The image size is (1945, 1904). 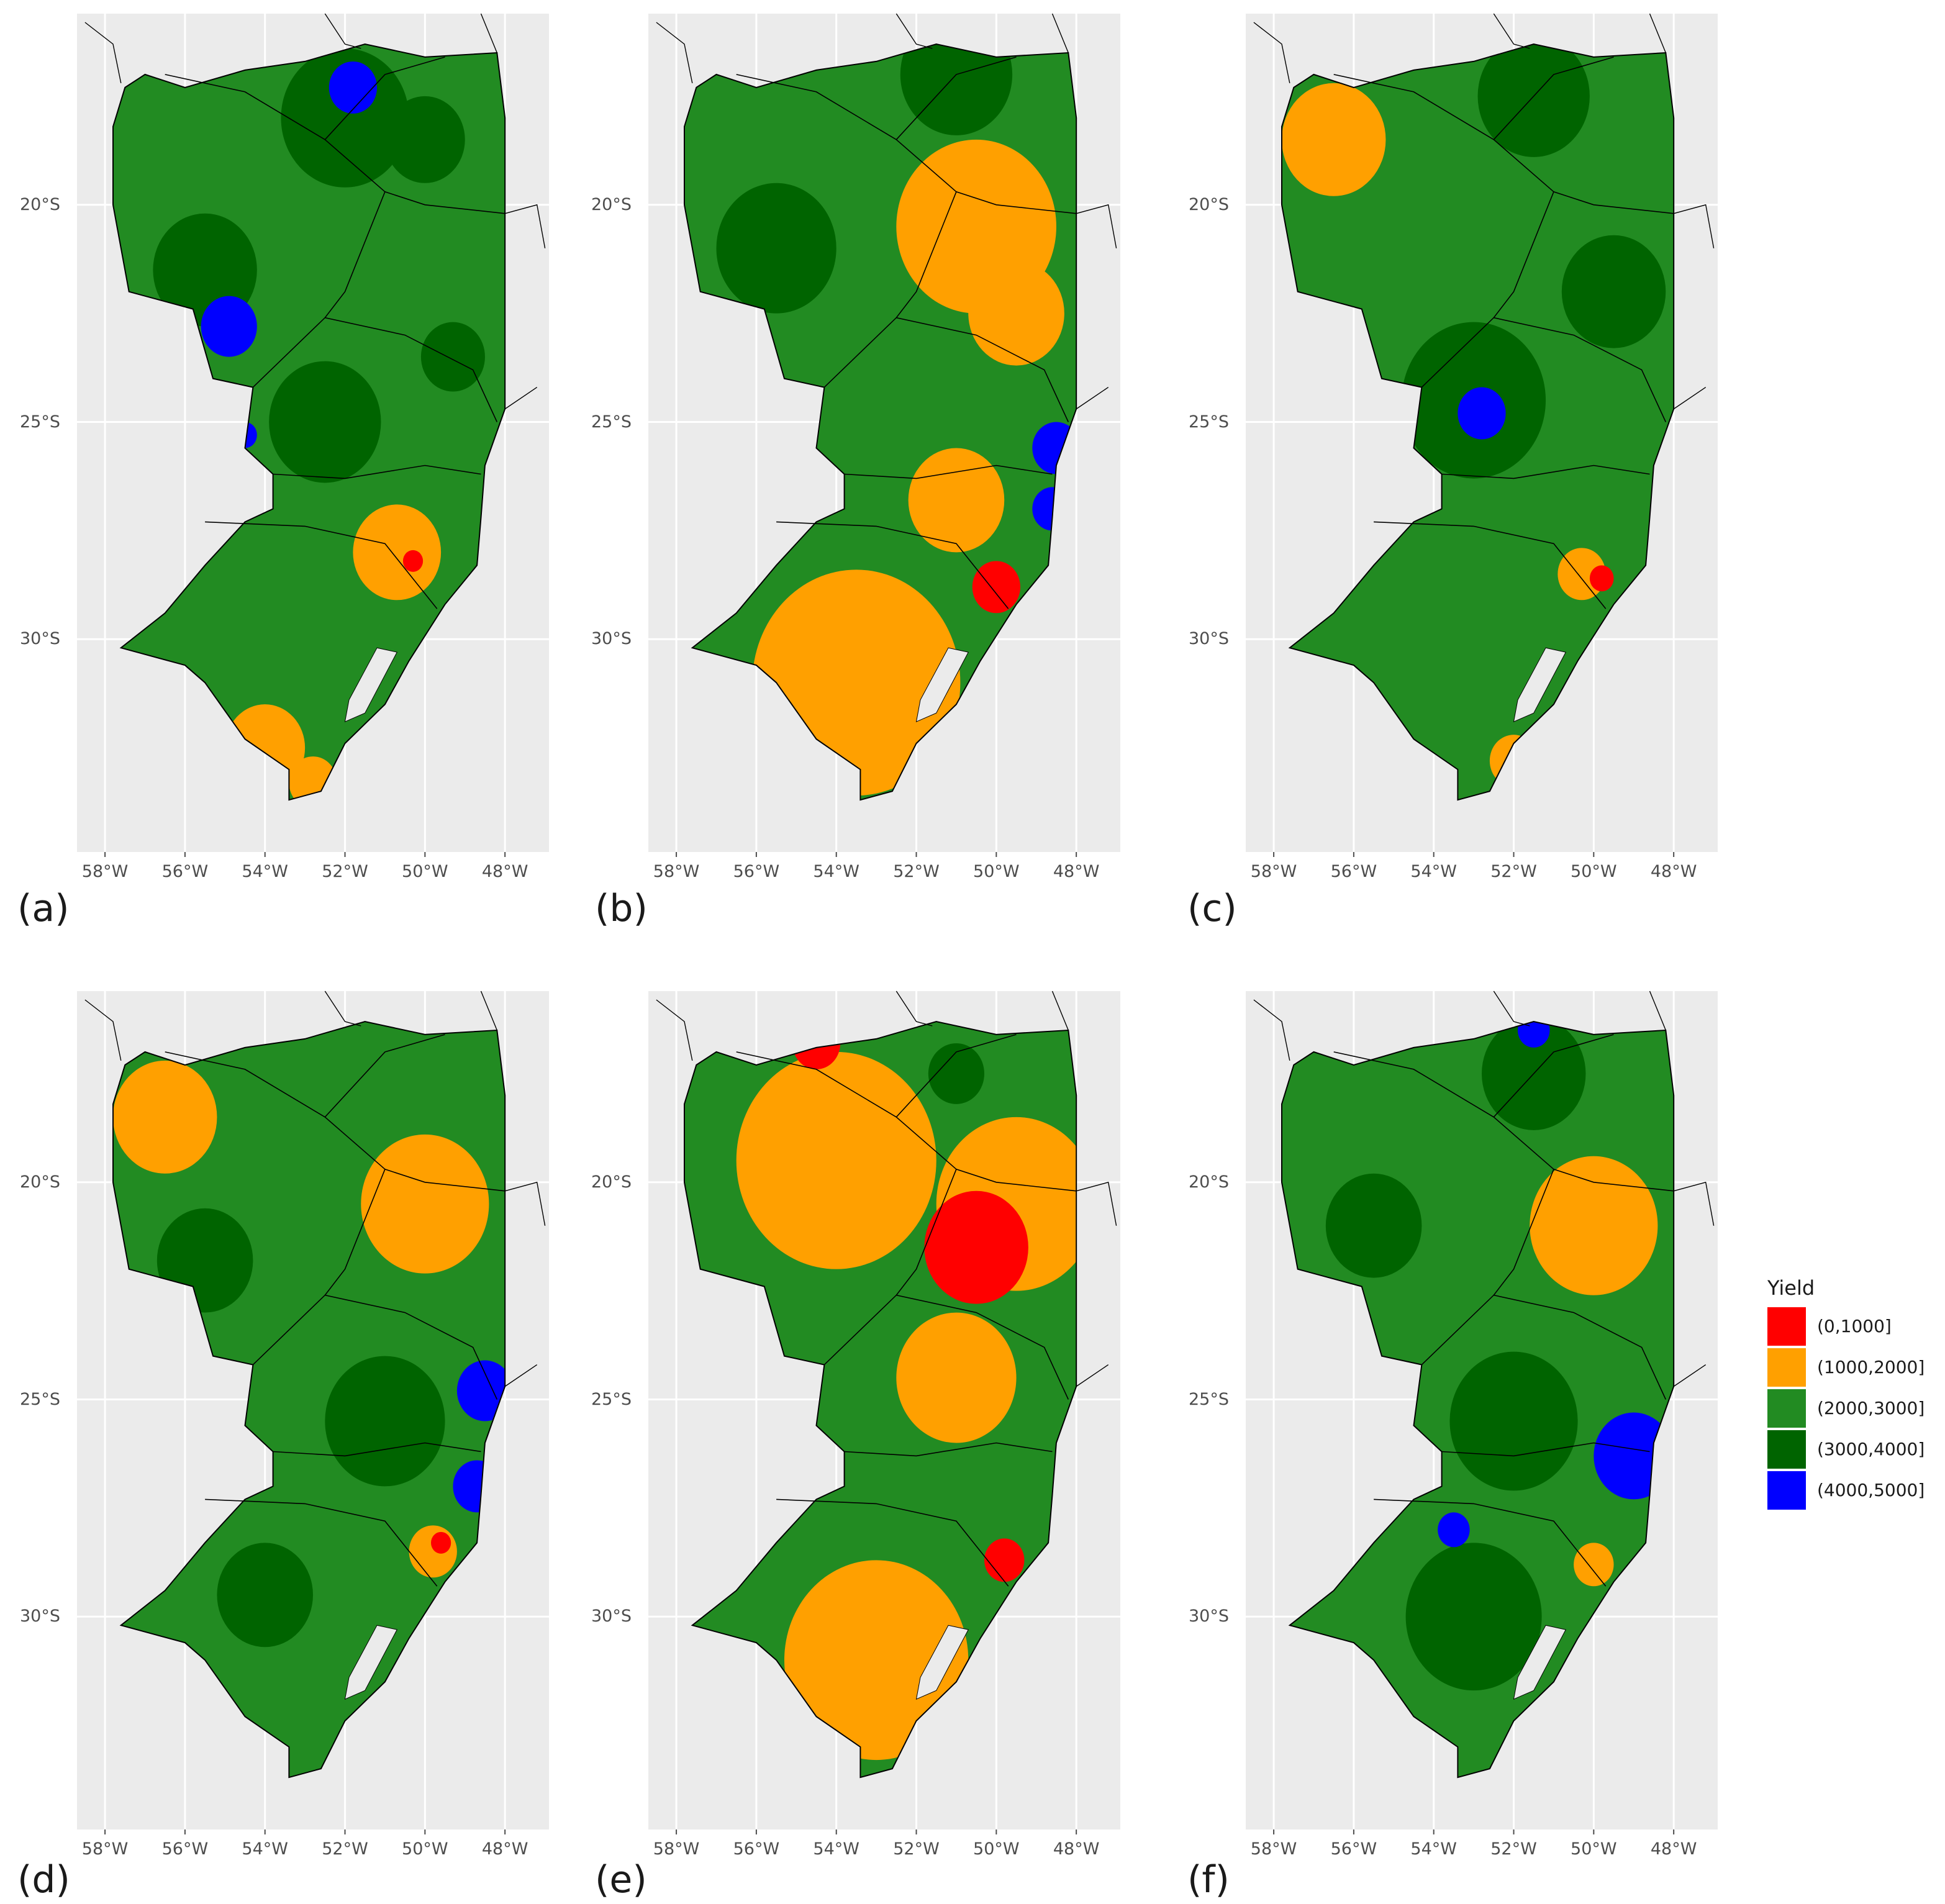 What do you see at coordinates (1474, 415) in the screenshot?
I see `yield-patches` at bounding box center [1474, 415].